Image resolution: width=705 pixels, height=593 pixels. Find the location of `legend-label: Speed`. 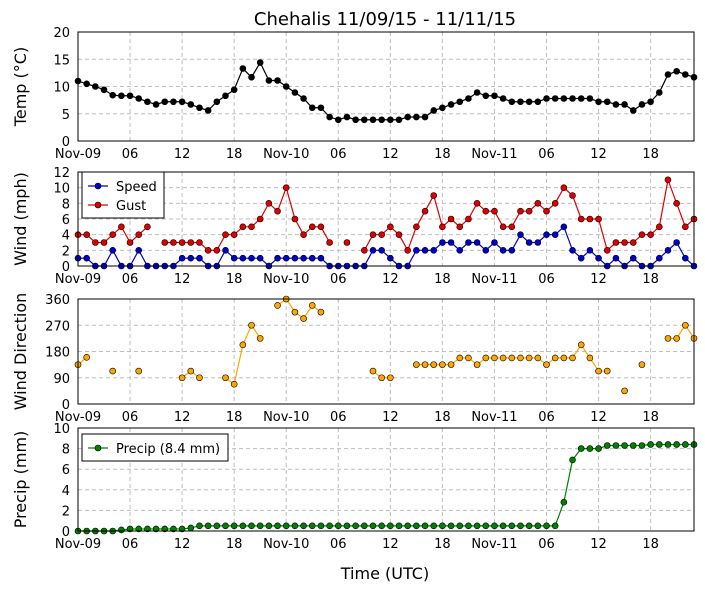

legend-label: Speed is located at coordinates (136, 187).